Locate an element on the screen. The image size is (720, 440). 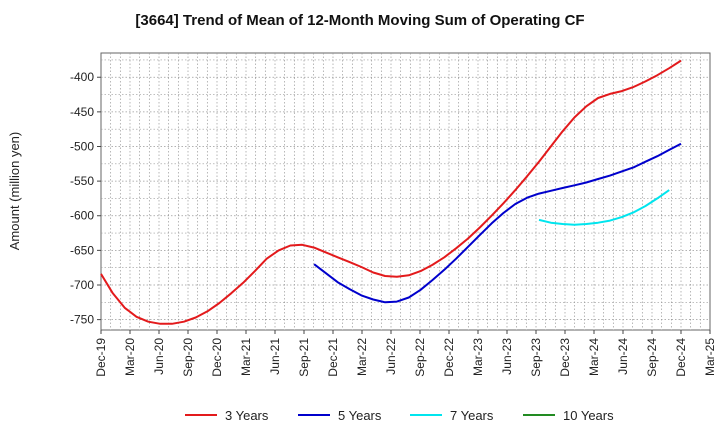
y-tick-label: -650 is located at coordinates (82, 250).